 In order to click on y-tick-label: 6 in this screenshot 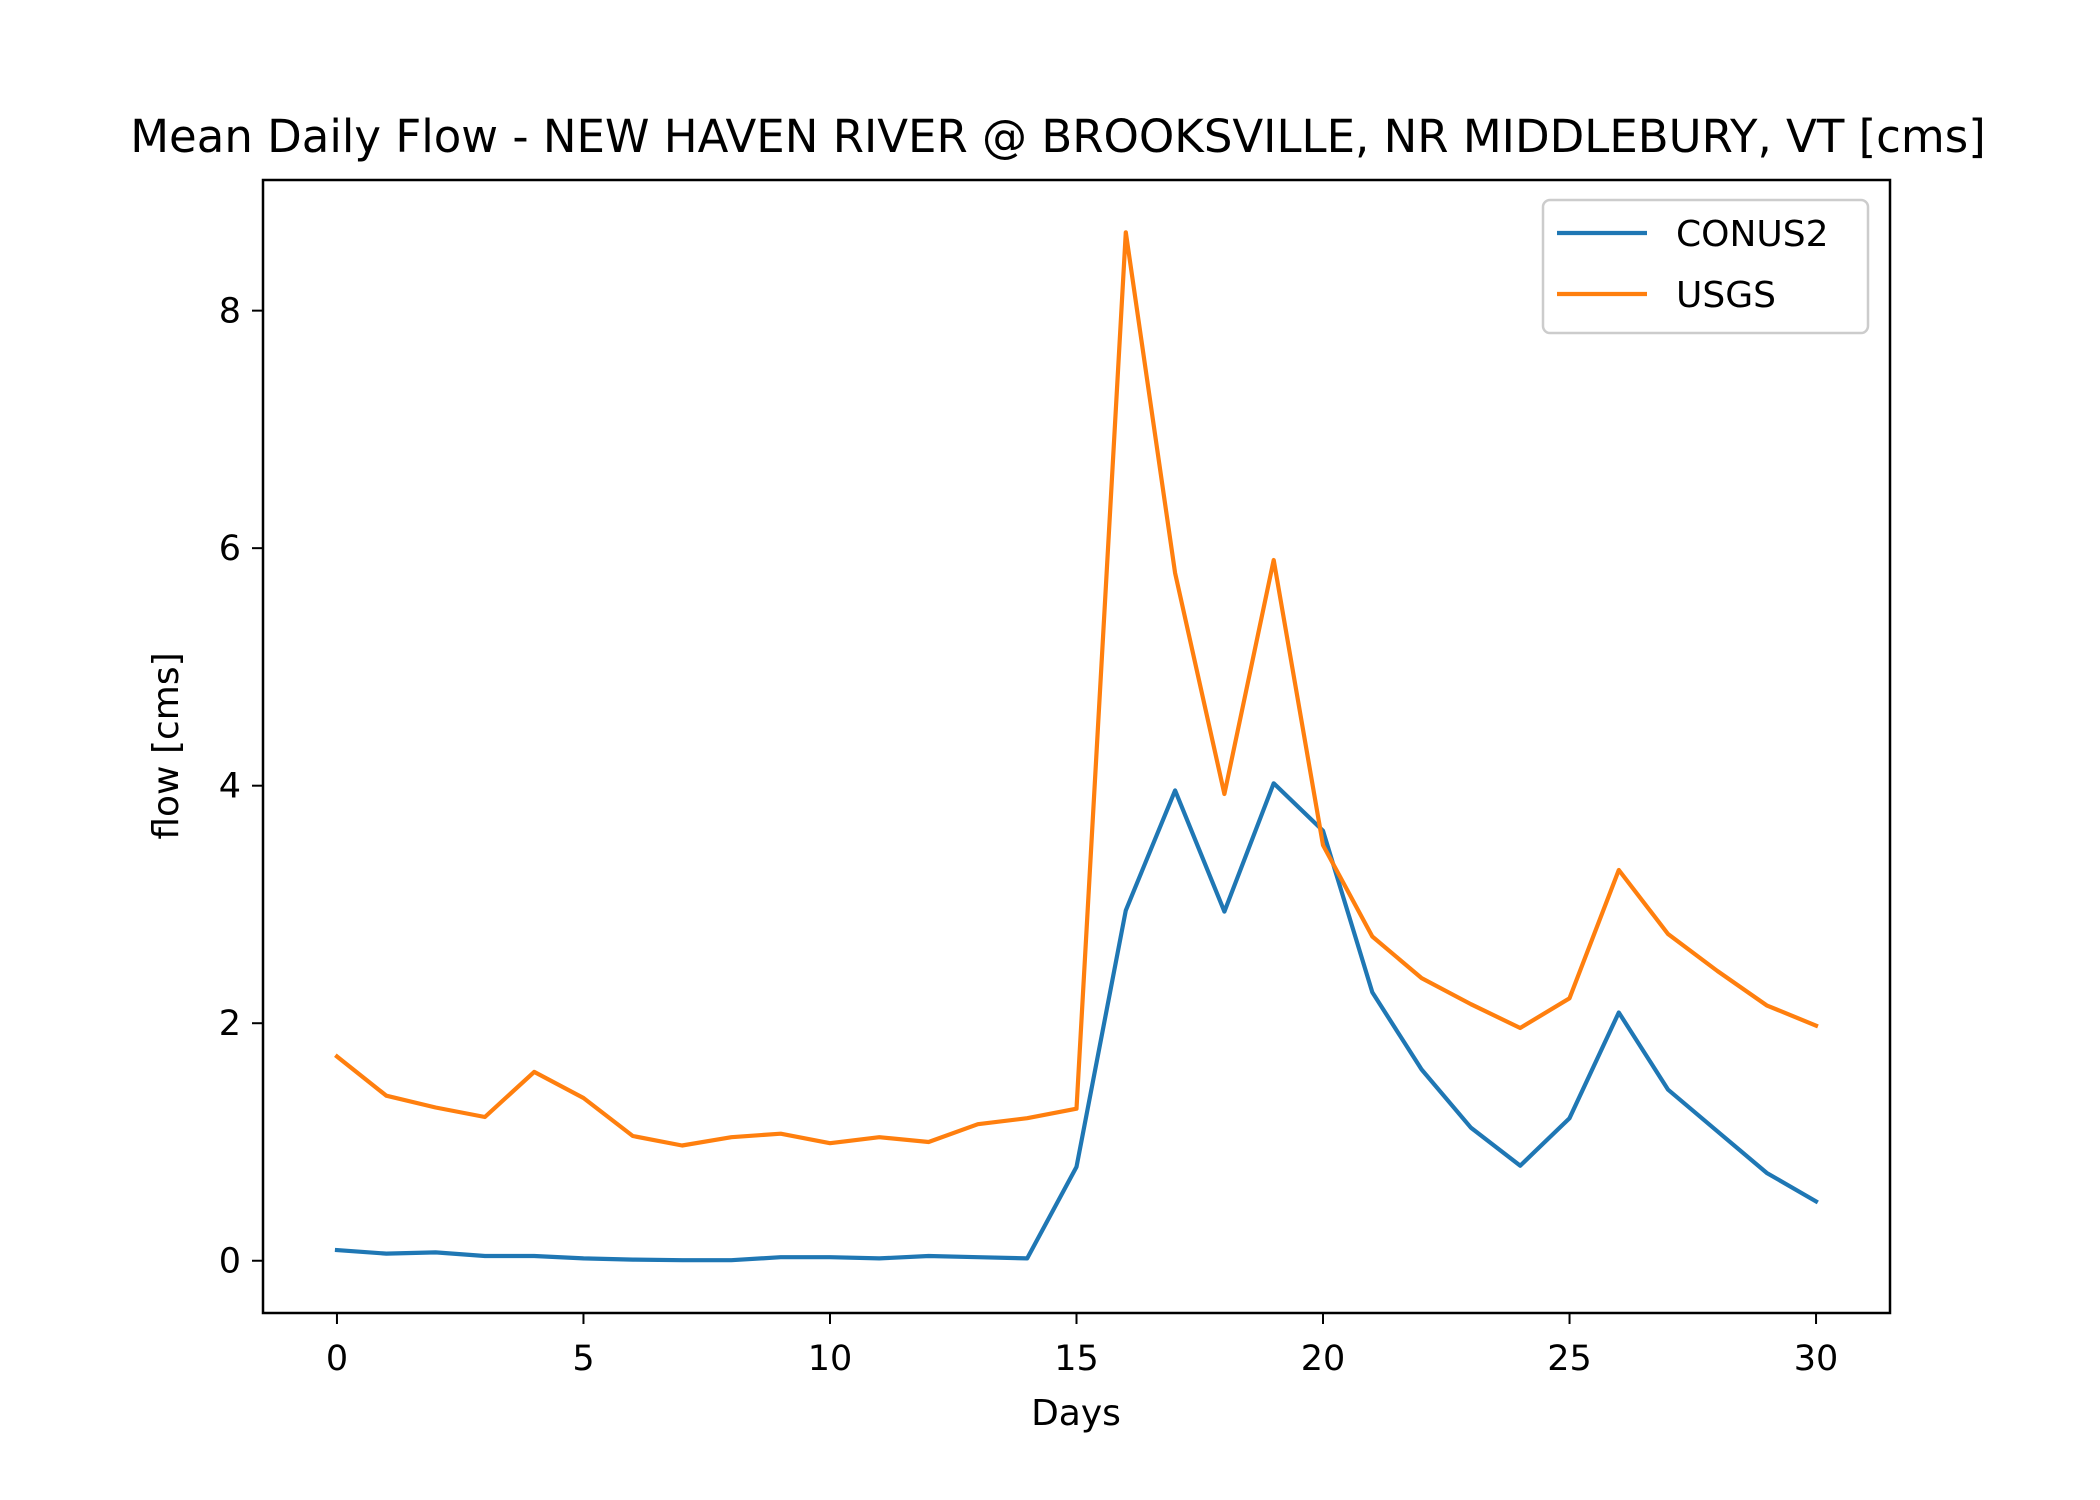, I will do `click(230, 549)`.